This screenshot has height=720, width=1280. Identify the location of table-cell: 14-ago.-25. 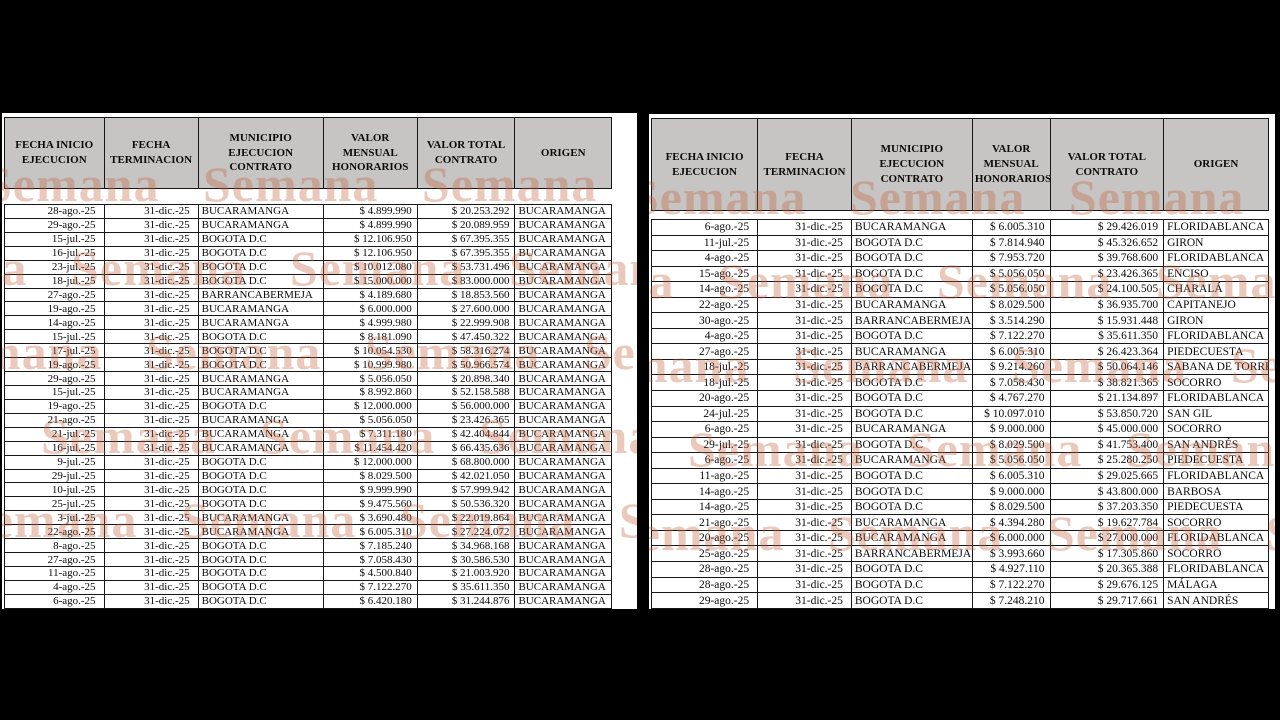
(54, 323).